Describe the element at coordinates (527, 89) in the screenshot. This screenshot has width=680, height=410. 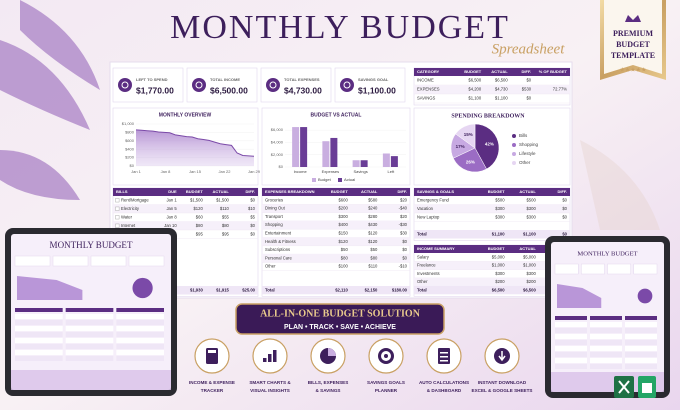
I see `table-cell: $530` at that location.